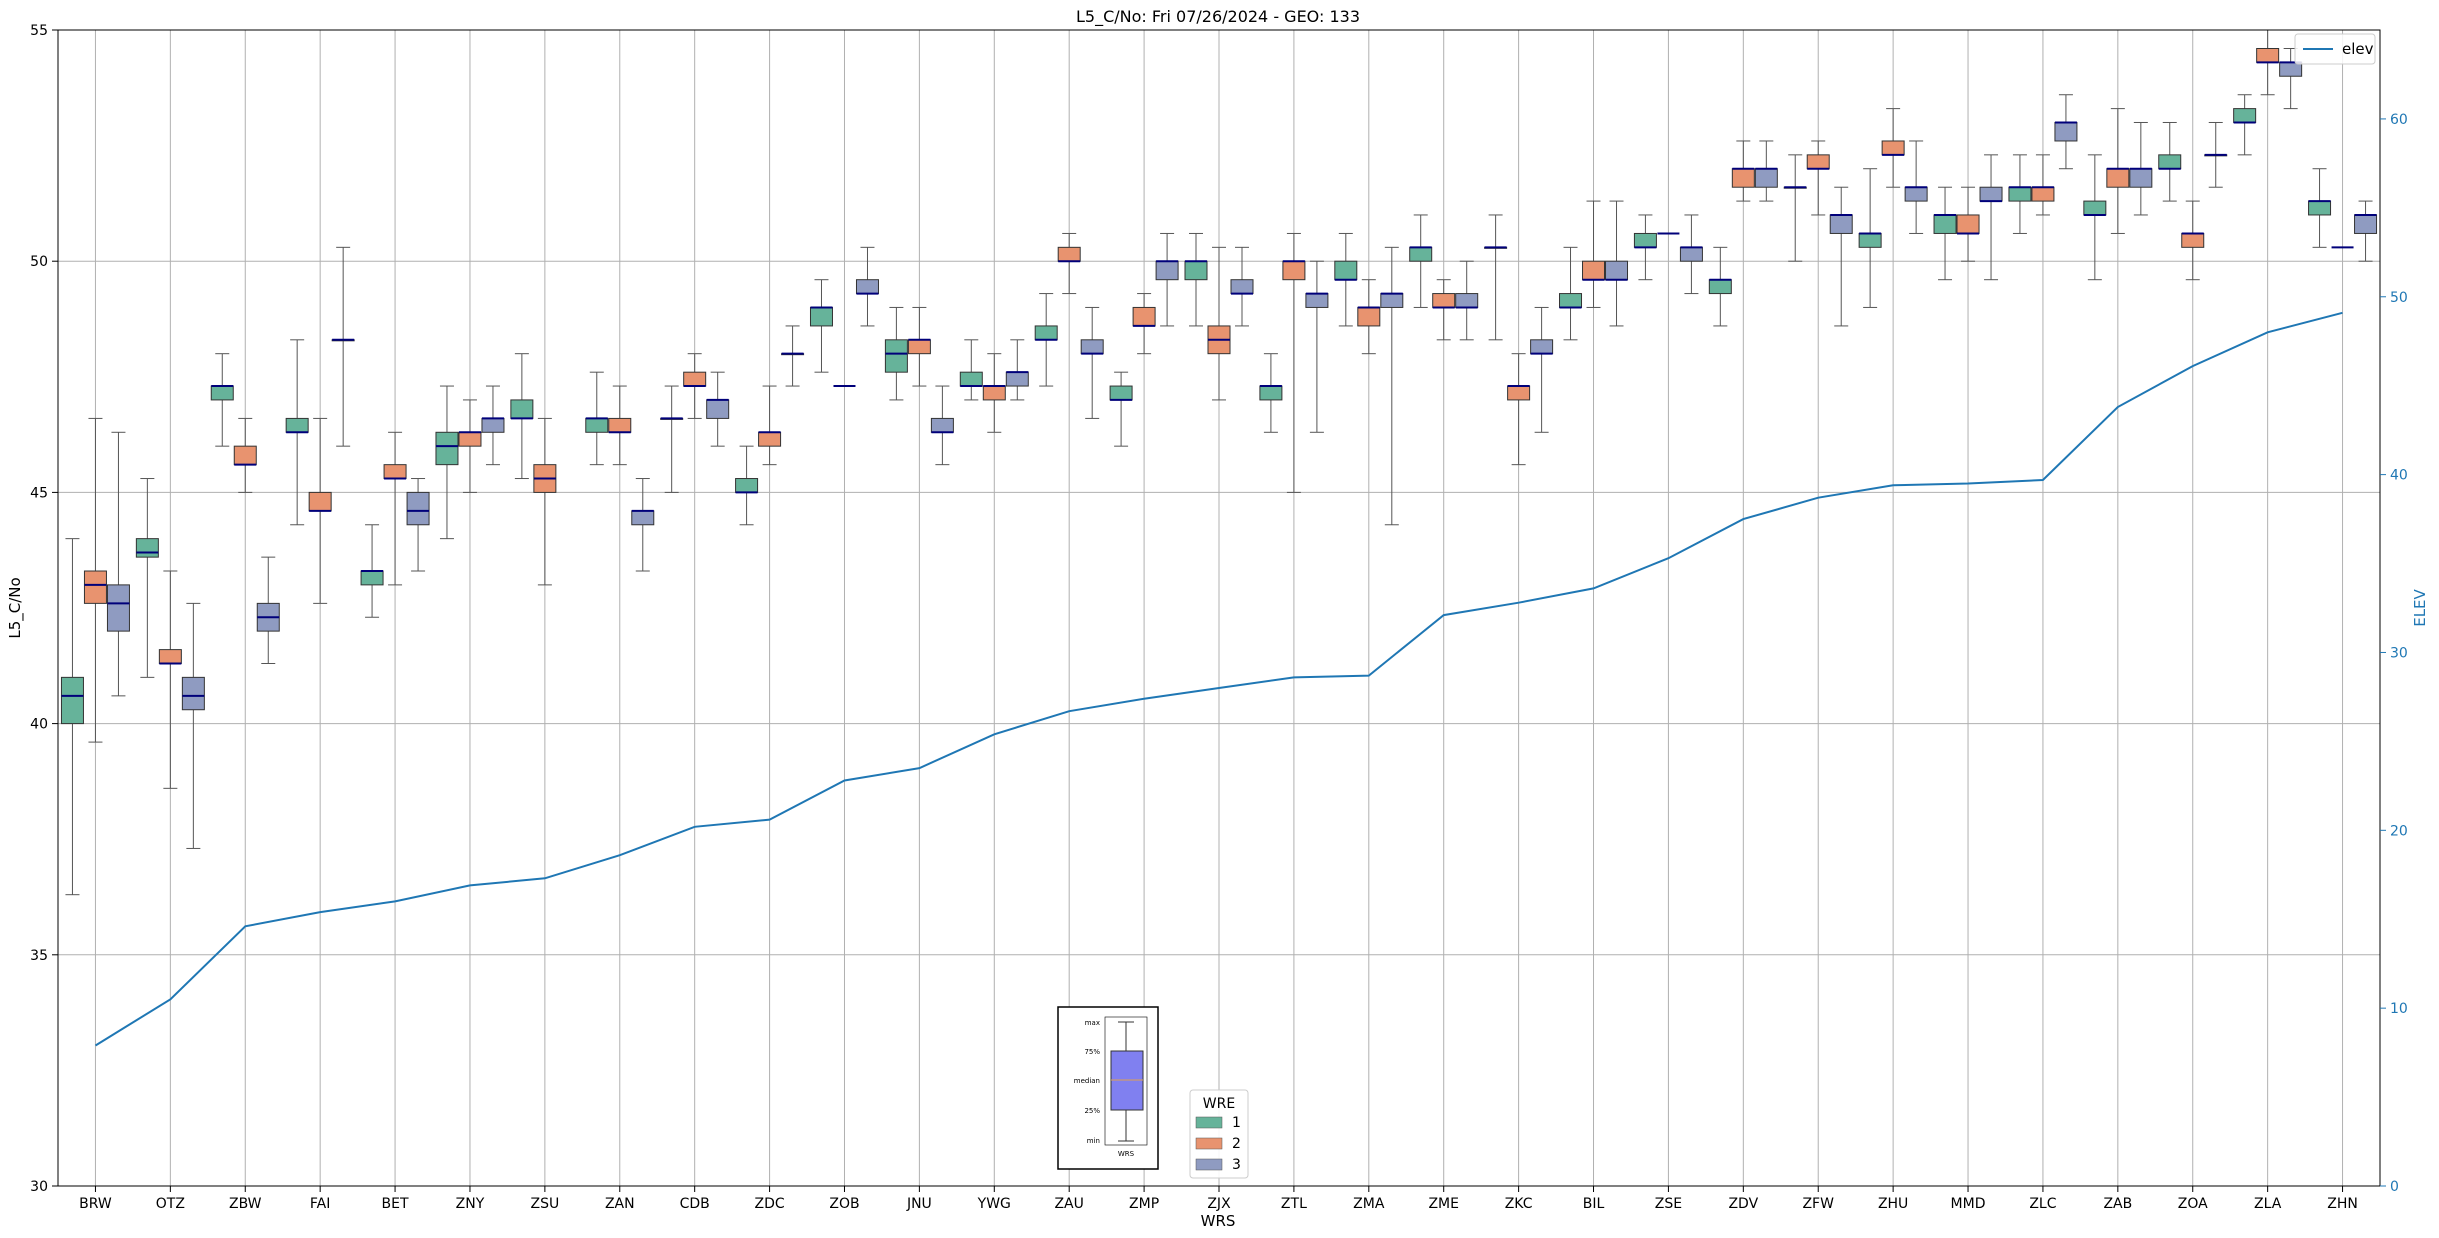 This screenshot has height=1238, width=2439. What do you see at coordinates (1092, 1023) in the screenshot?
I see `box-key-label-max: max` at bounding box center [1092, 1023].